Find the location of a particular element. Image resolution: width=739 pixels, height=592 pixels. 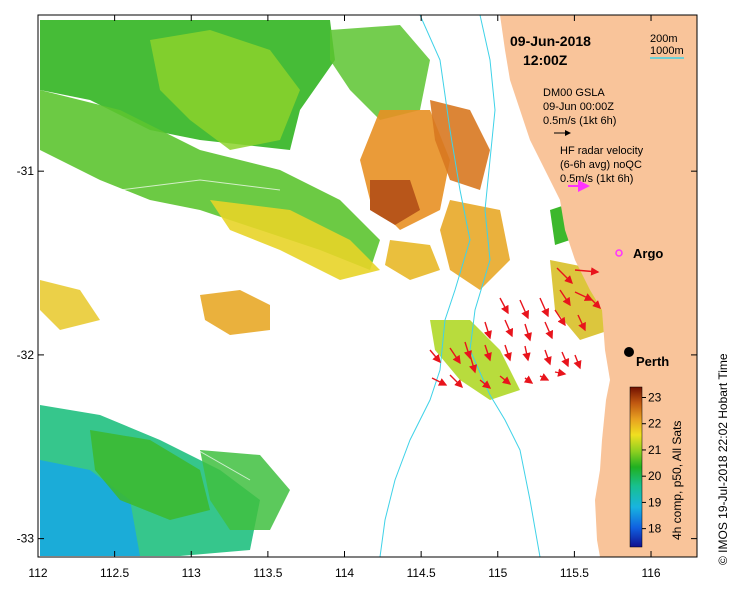

gsla-title: DM00 GSLA is located at coordinates (574, 93).